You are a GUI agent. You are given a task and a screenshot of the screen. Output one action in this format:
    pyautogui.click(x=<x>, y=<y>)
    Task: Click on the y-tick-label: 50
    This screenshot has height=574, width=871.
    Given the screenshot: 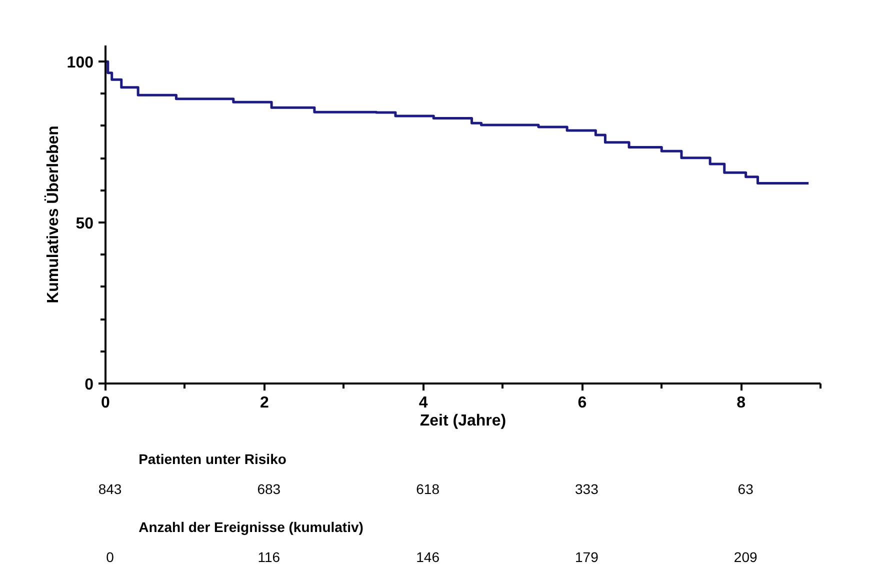 What is the action you would take?
    pyautogui.click(x=85, y=224)
    